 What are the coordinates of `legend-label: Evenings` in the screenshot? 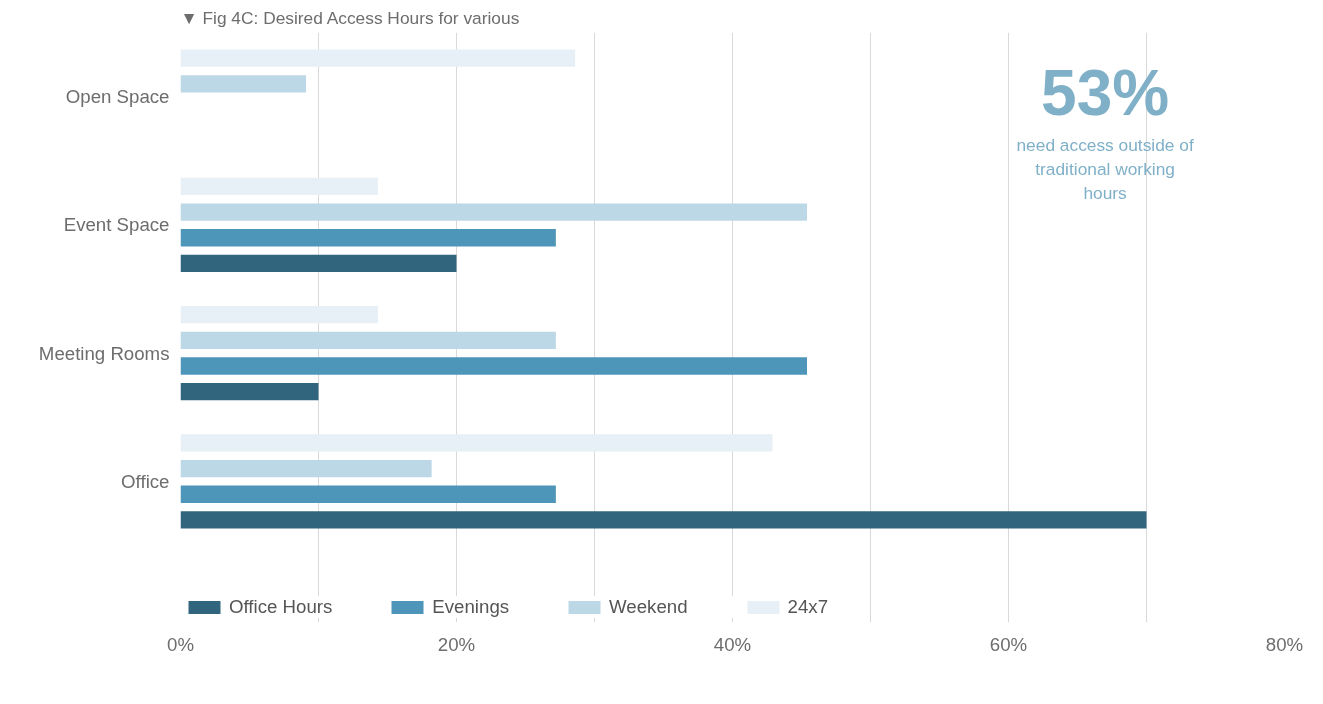 It's located at (471, 607).